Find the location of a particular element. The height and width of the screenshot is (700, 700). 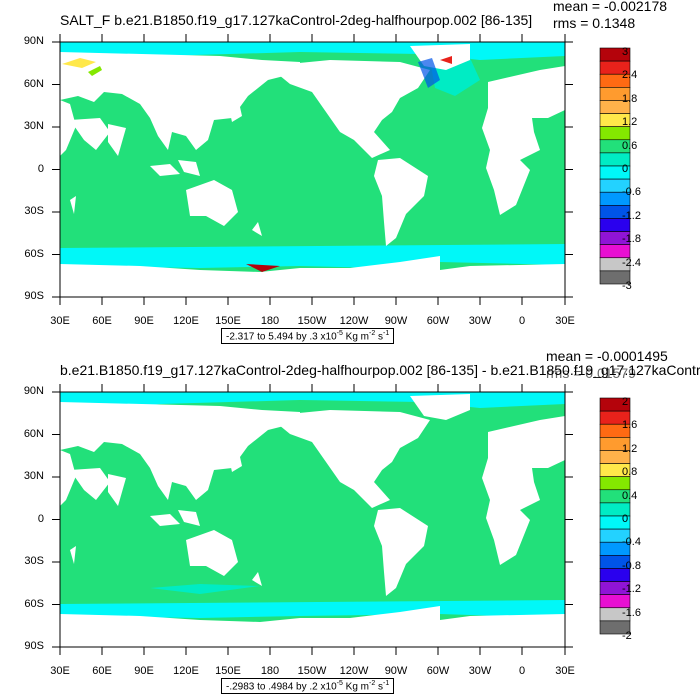

panel2-rms: rms = 0.01579 is located at coordinates (591, 373).